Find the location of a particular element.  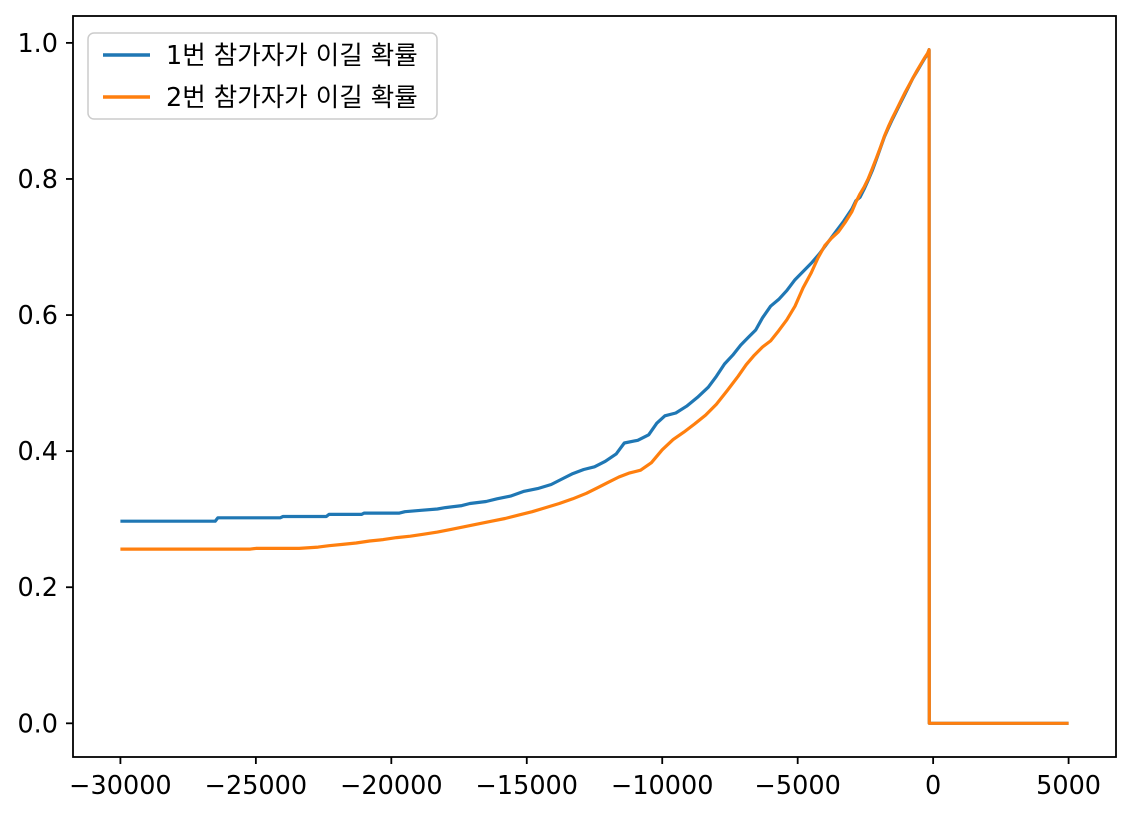

x-axis-tick-label: −10000 is located at coordinates (662, 786).